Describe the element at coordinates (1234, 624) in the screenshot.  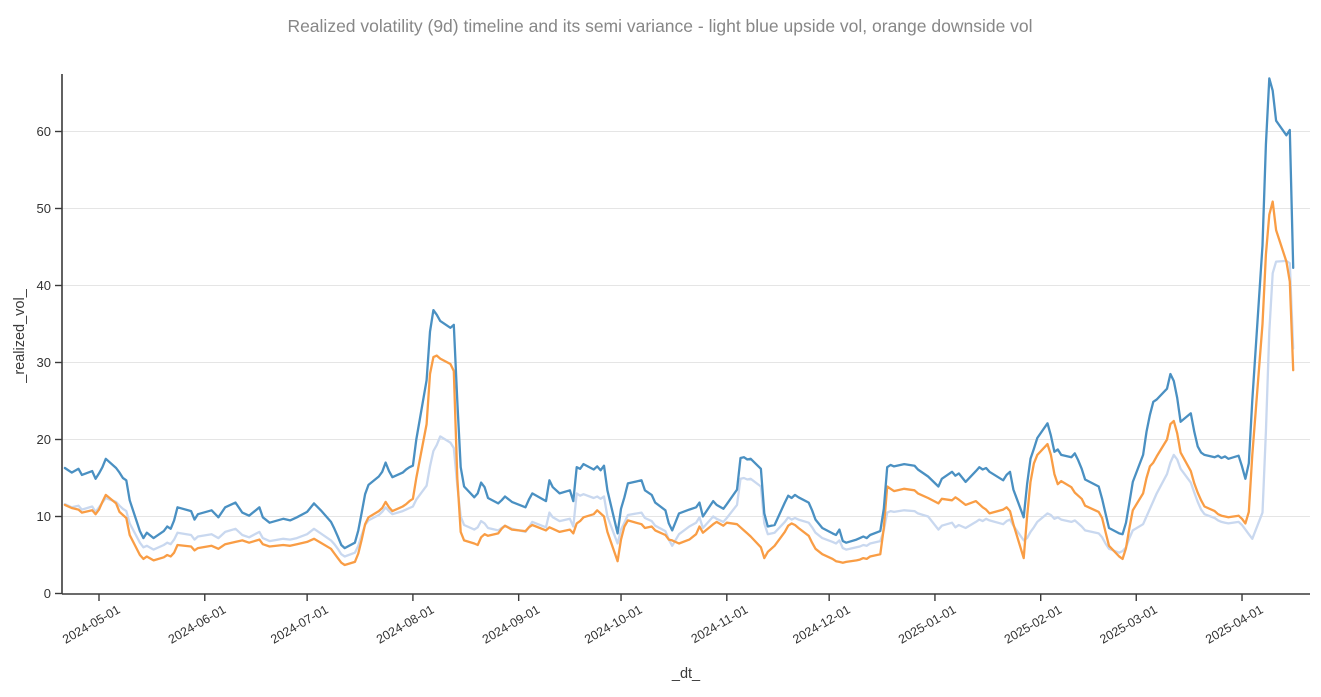
I see `x-tick-label-2025-04-01: 2025-04-01` at that location.